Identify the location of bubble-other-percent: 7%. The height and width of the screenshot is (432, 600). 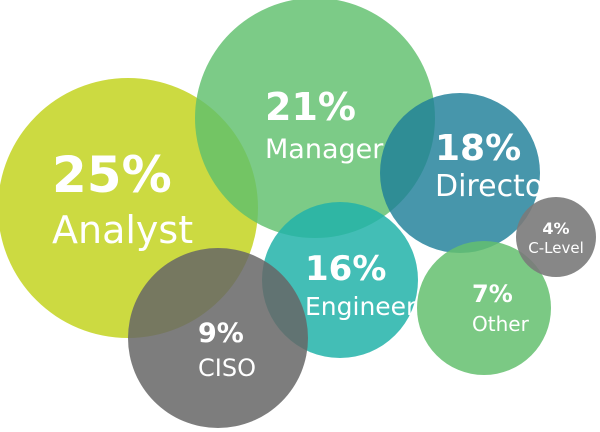
(492, 294).